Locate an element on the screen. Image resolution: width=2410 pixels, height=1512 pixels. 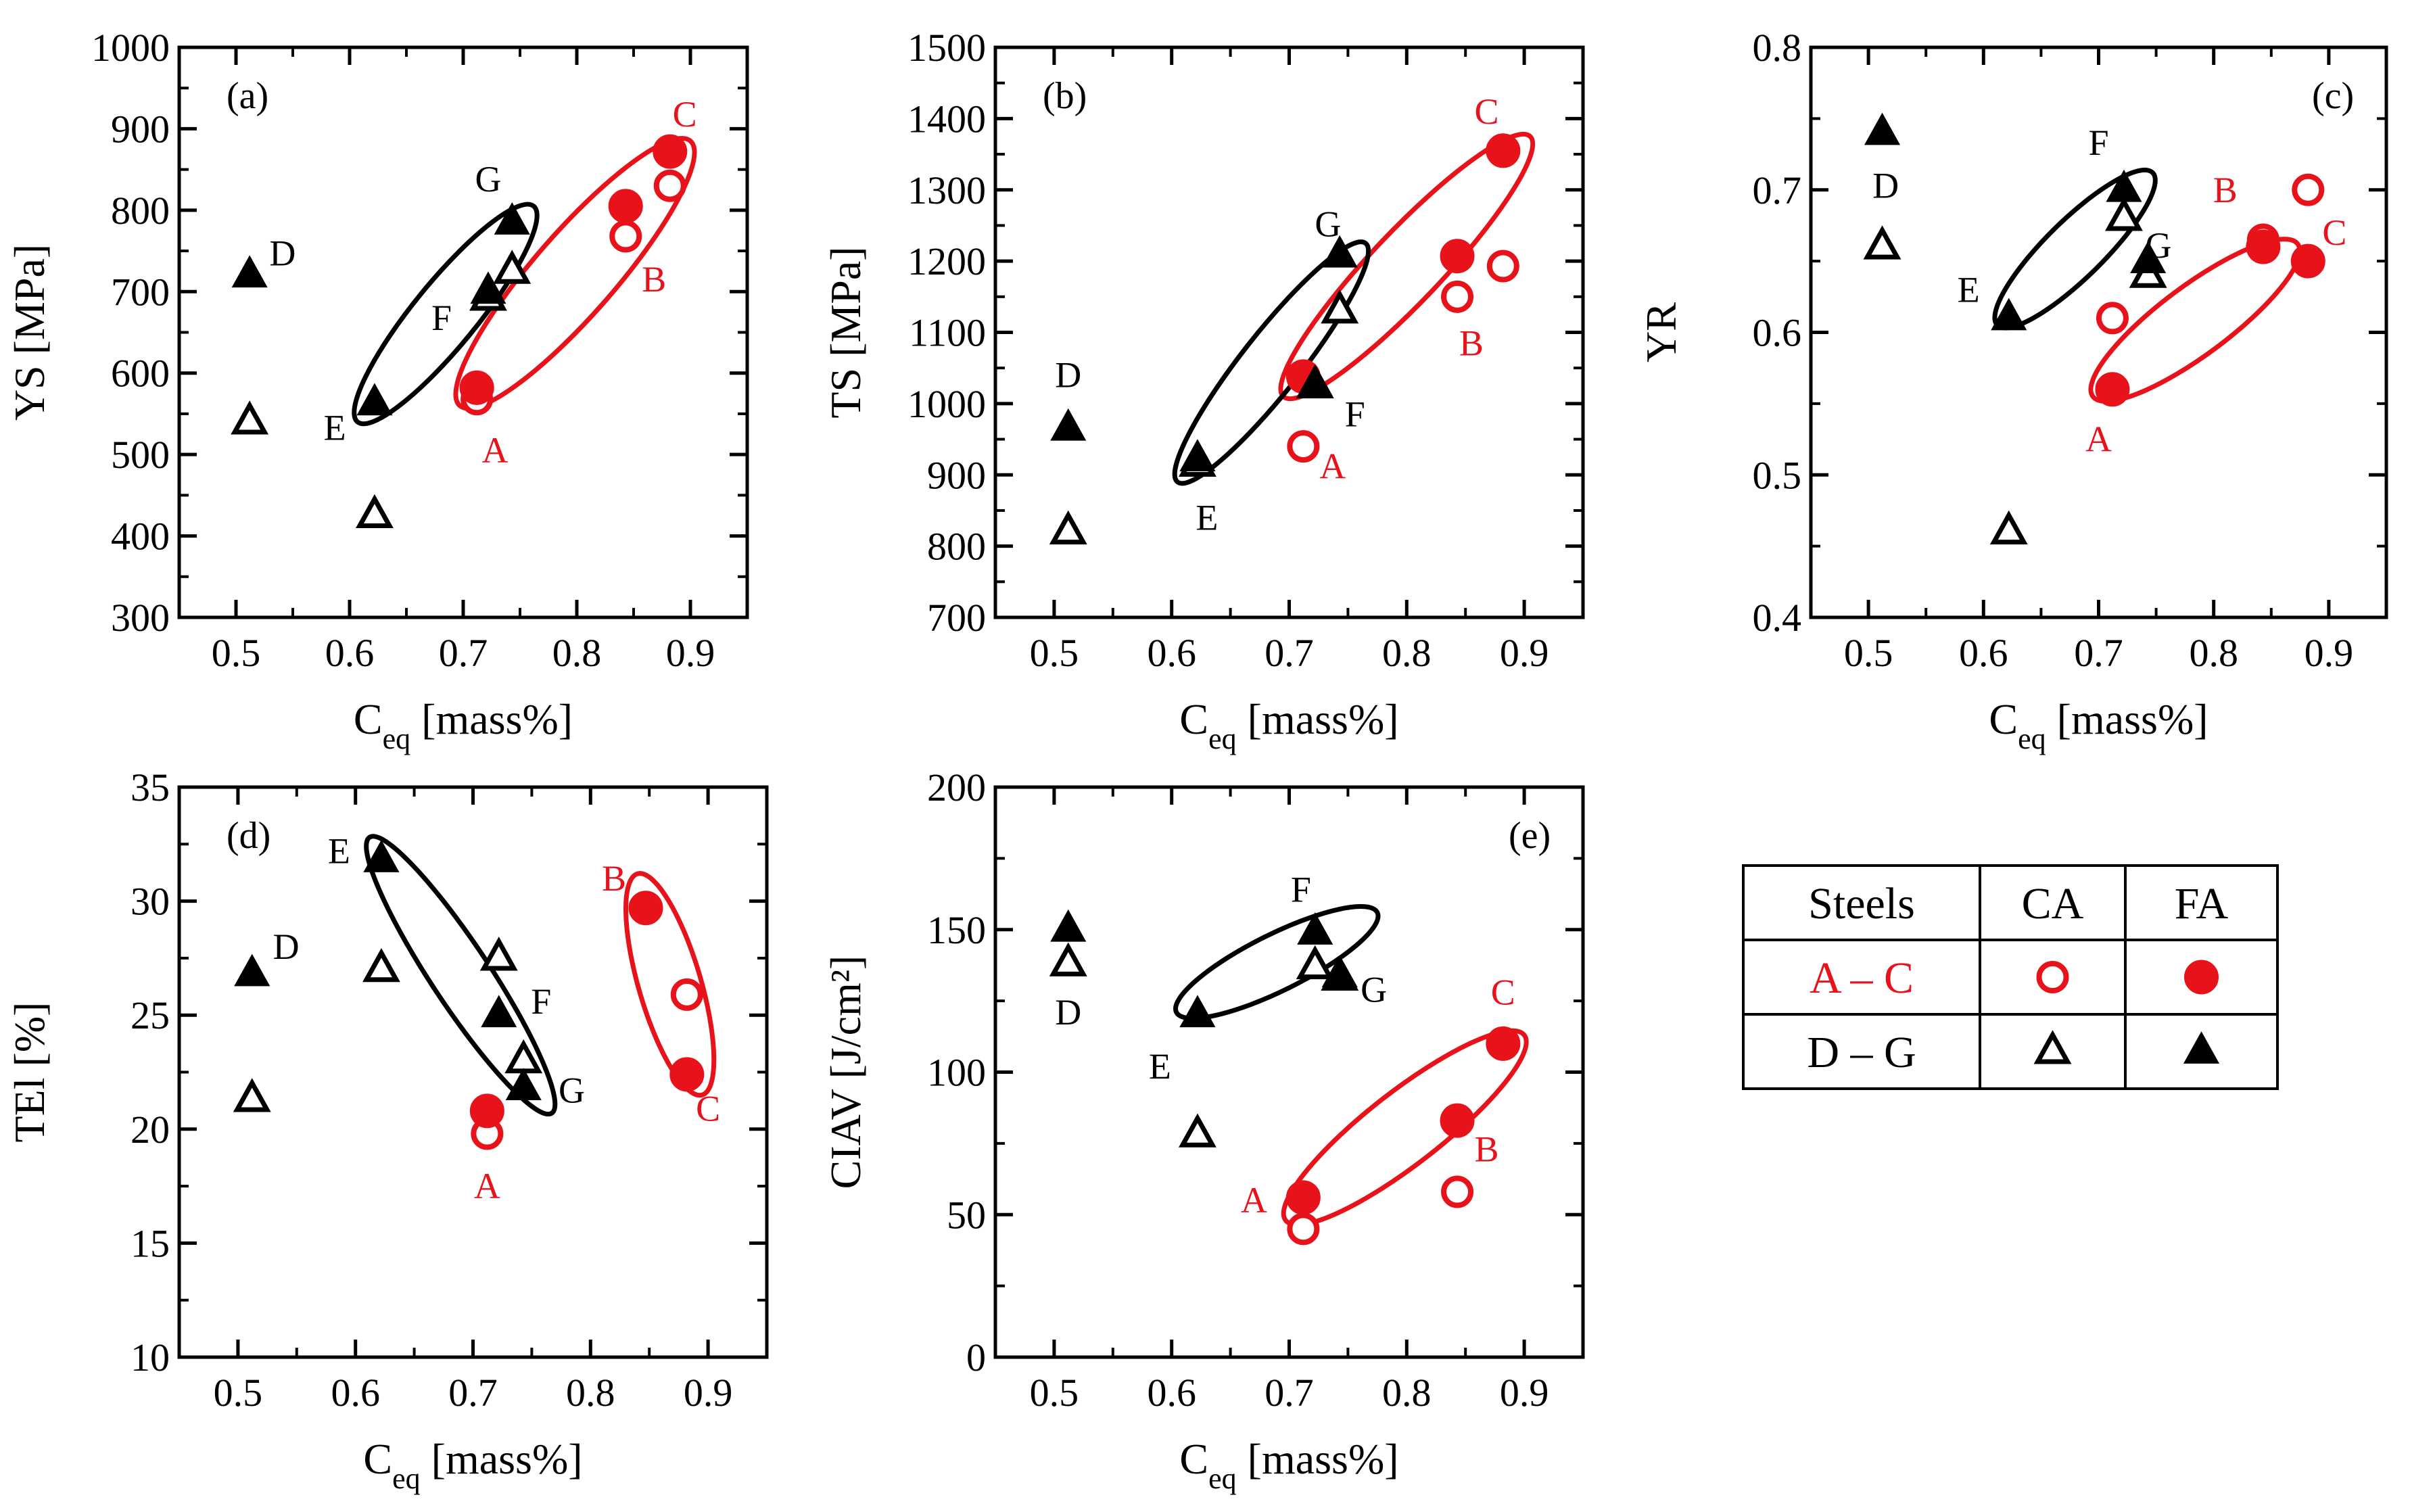
y-tick-label: 50 is located at coordinates (966, 1215).